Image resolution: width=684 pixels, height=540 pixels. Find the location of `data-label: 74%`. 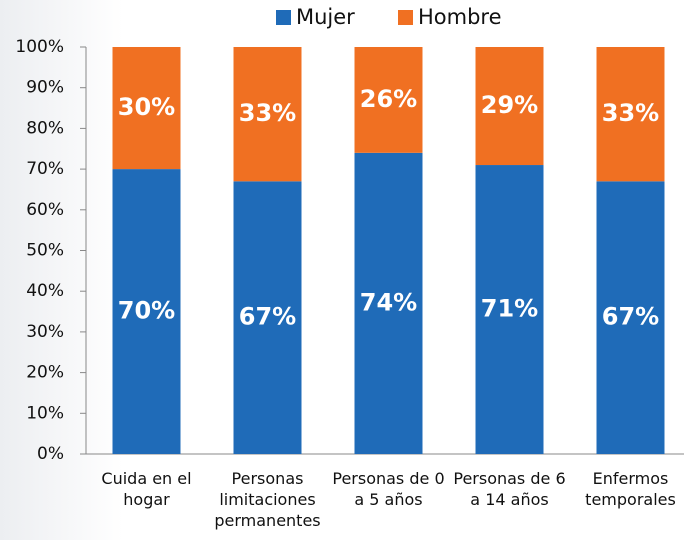

data-label: 74% is located at coordinates (388, 302).